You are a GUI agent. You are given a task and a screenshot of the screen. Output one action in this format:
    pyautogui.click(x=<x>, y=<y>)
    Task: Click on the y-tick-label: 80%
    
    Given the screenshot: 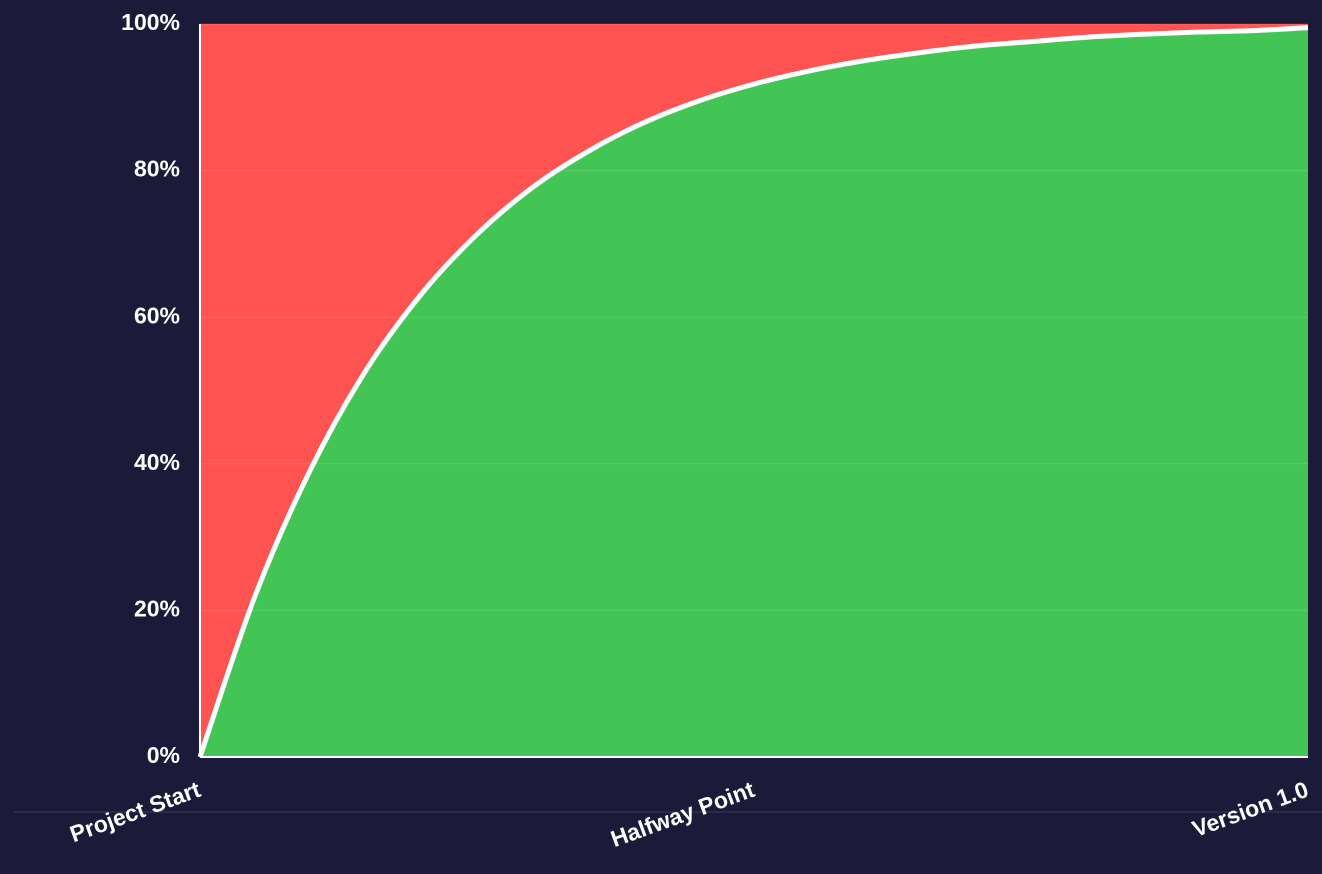 What is the action you would take?
    pyautogui.click(x=157, y=169)
    